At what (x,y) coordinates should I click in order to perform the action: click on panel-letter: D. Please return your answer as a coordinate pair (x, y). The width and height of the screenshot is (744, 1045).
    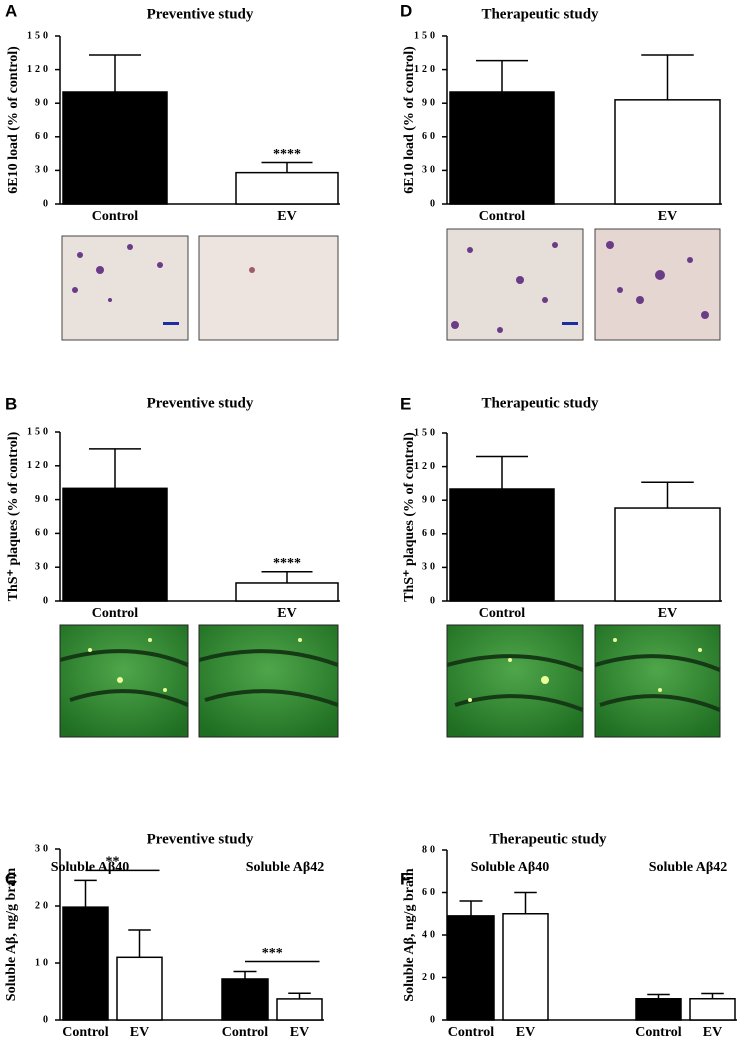
    Looking at the image, I should click on (406, 10).